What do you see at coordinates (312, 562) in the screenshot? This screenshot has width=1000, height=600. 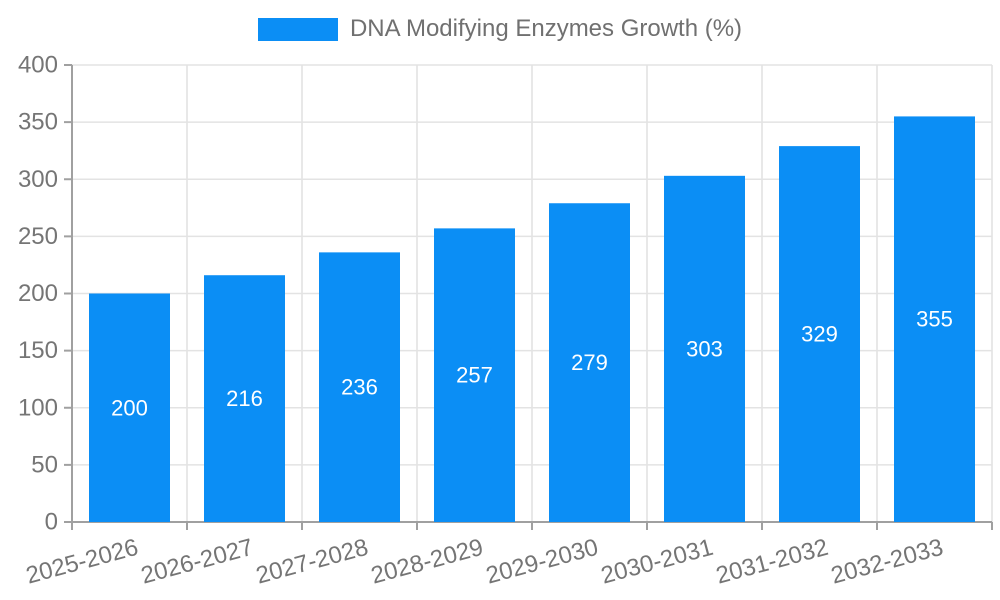 I see `x-axis-label: 2027-2028` at bounding box center [312, 562].